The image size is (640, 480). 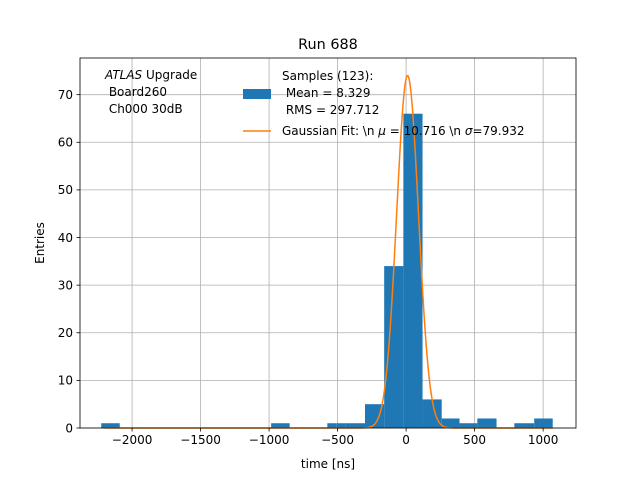 I want to click on y-tick-label: 30, so click(x=65, y=285).